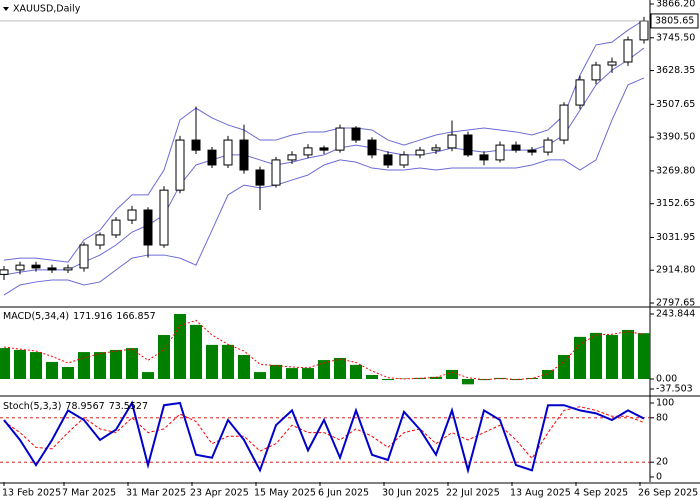 Image resolution: width=700 pixels, height=500 pixels. Describe the element at coordinates (659, 476) in the screenshot. I see `y-tick-label: 0` at that location.